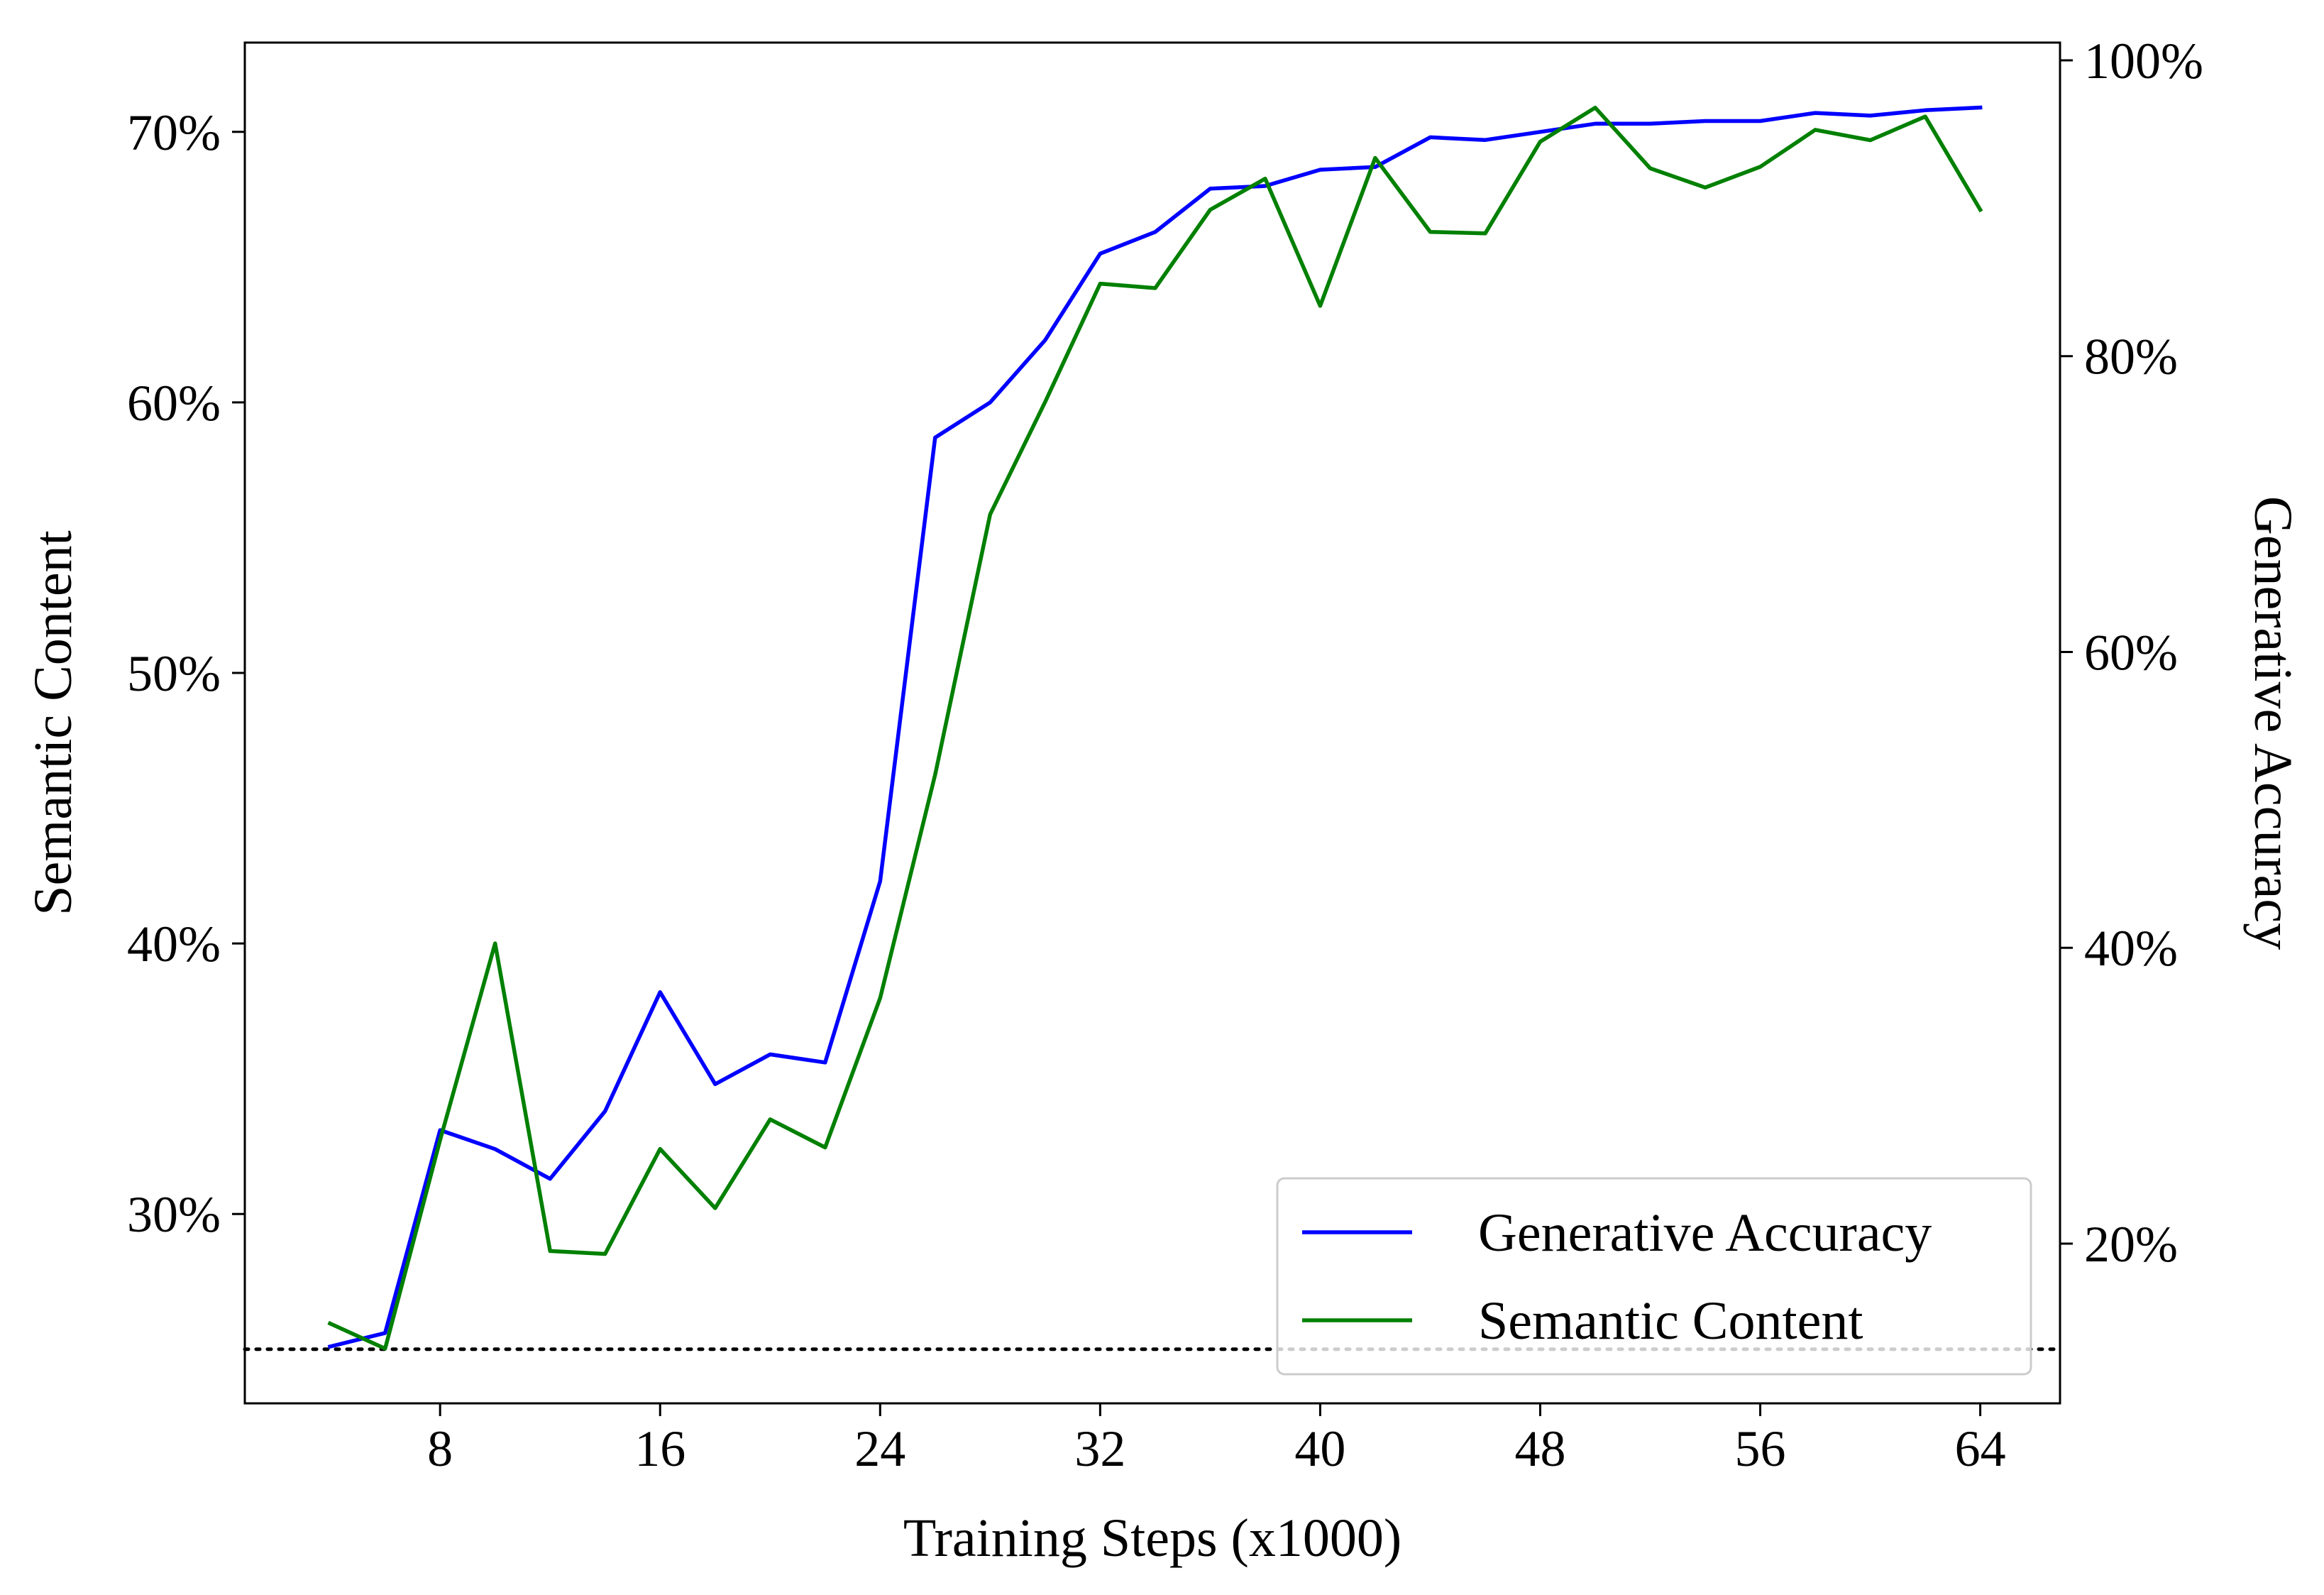 This screenshot has height=1595, width=2324. Describe the element at coordinates (174, 1214) in the screenshot. I see `y-left-tick-label: 30%` at that location.